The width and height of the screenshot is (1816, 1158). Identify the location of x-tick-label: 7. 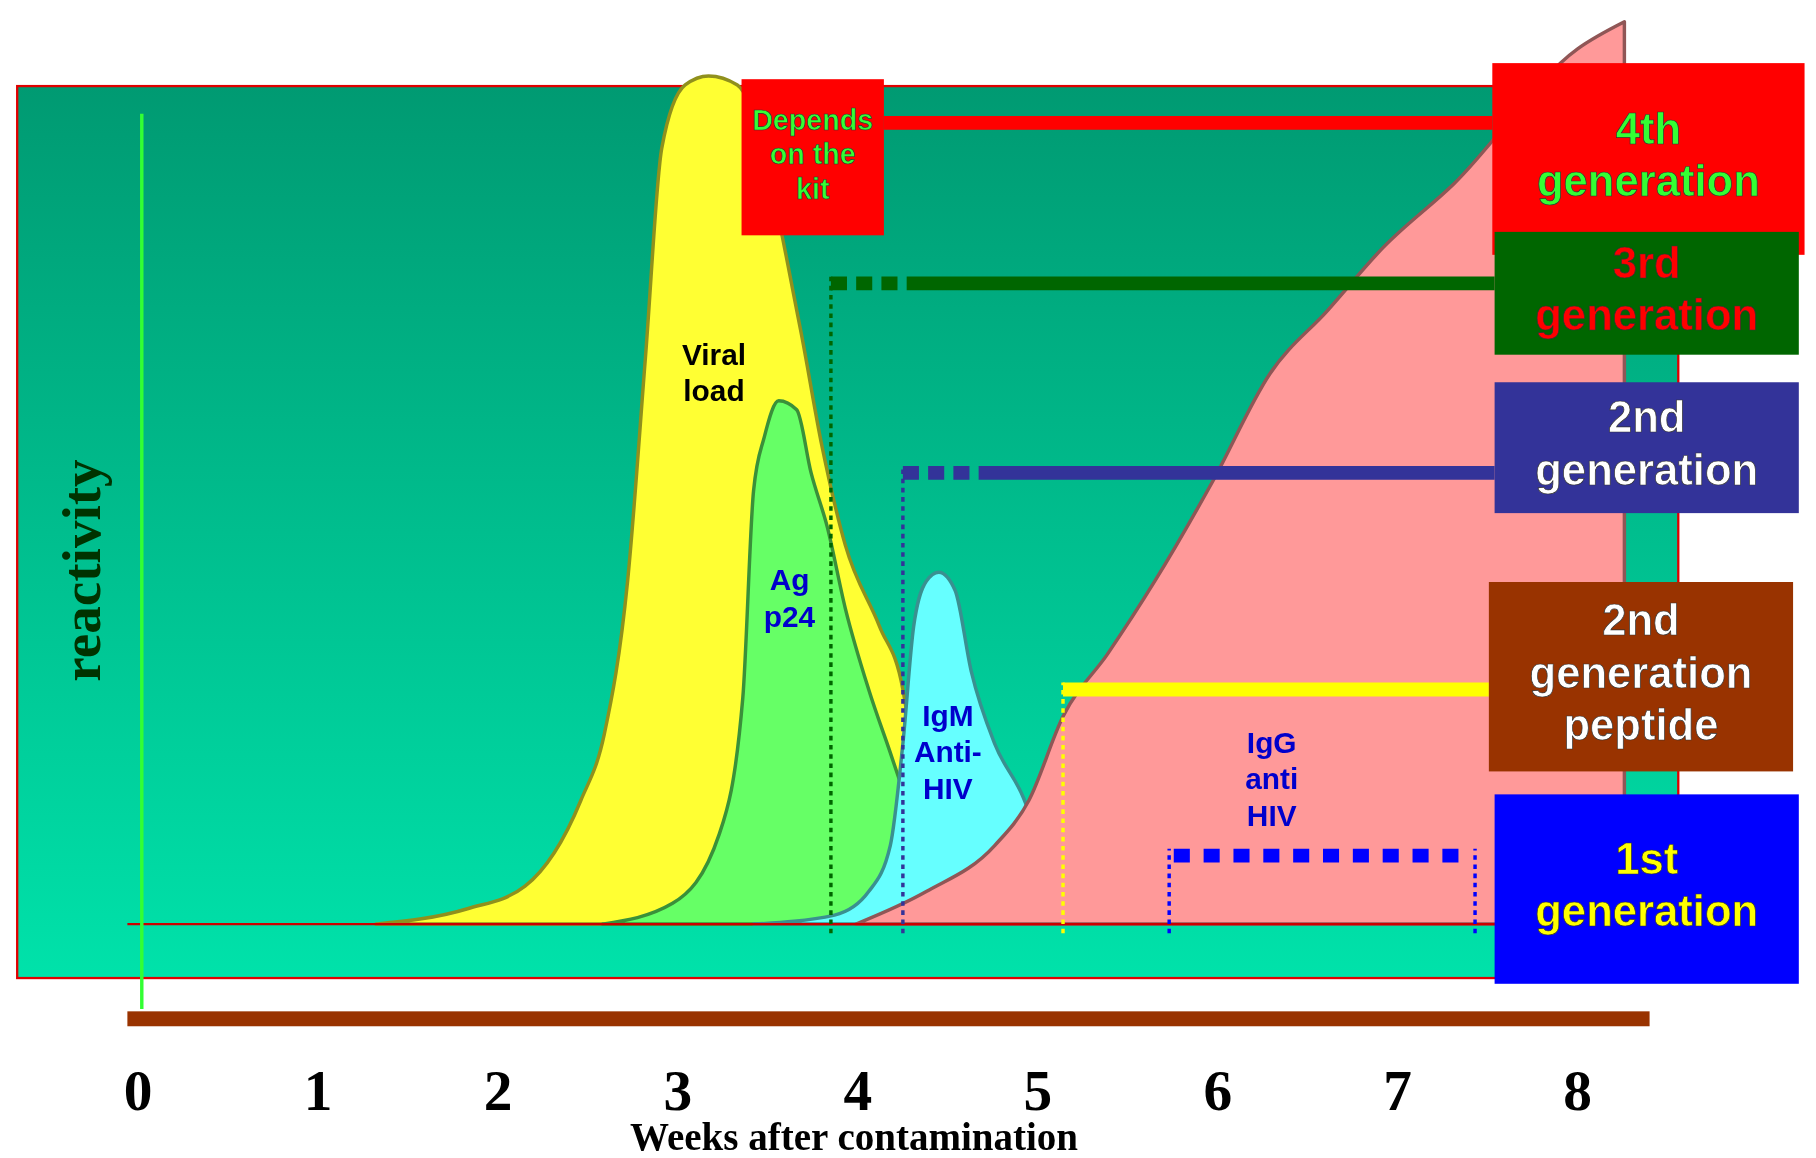
(1398, 1091).